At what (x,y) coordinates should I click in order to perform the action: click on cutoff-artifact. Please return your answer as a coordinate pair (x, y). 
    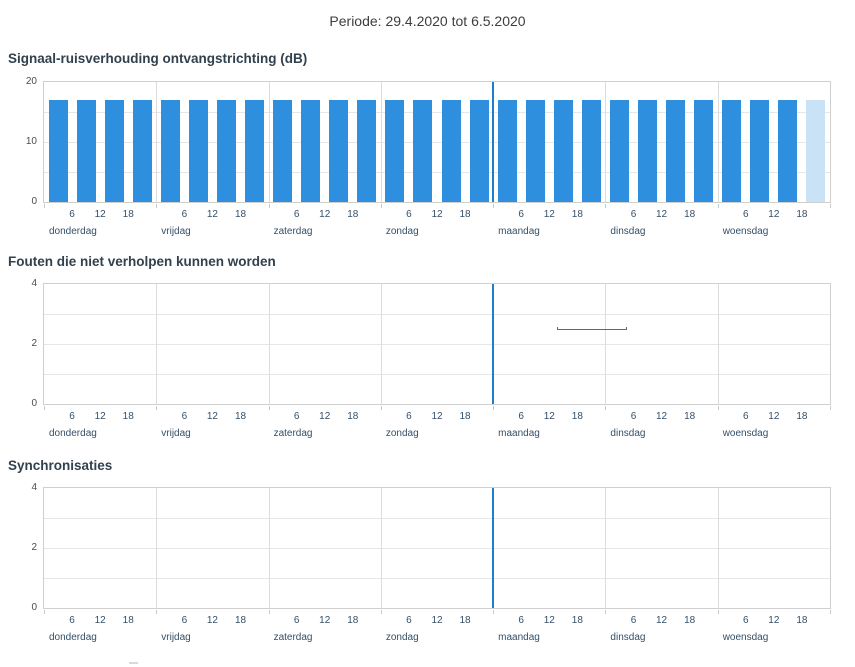
    Looking at the image, I should click on (133, 663).